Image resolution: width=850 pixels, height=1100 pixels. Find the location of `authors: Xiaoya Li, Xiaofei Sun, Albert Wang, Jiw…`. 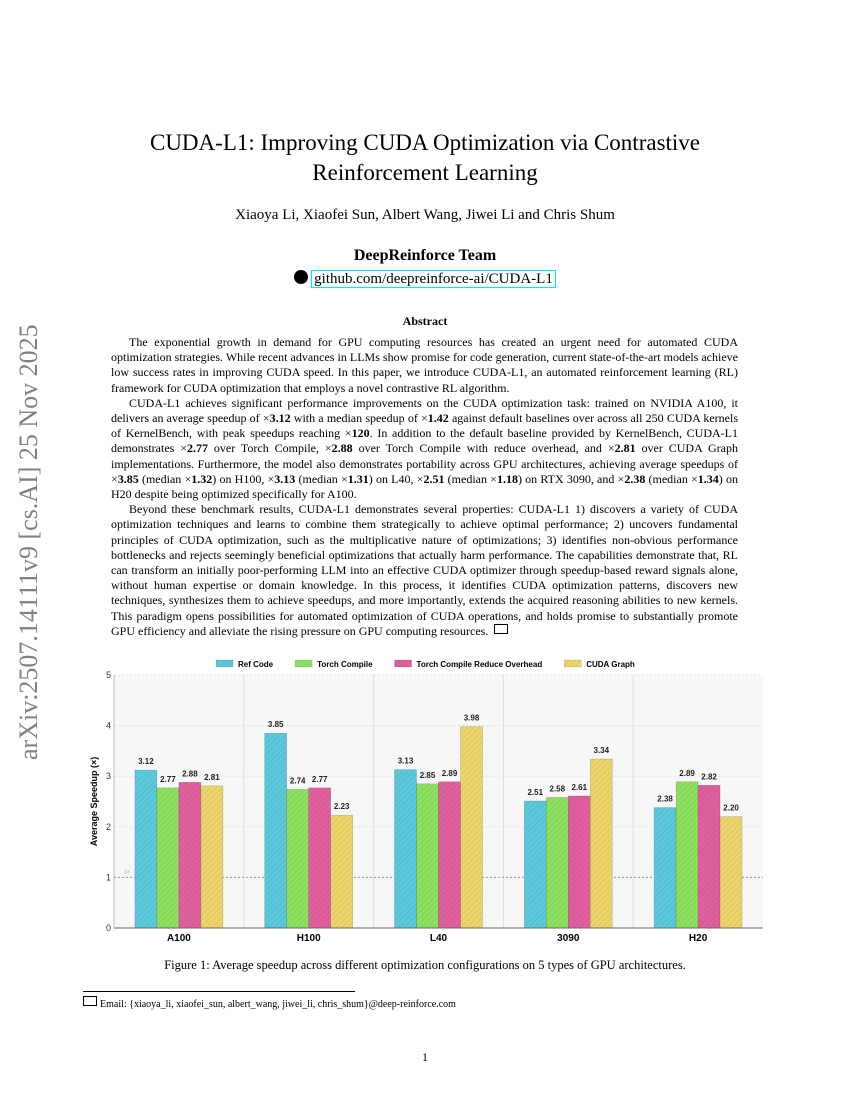

authors: Xiaoya Li, Xiaofei Sun, Albert Wang, Jiw… is located at coordinates (425, 215).